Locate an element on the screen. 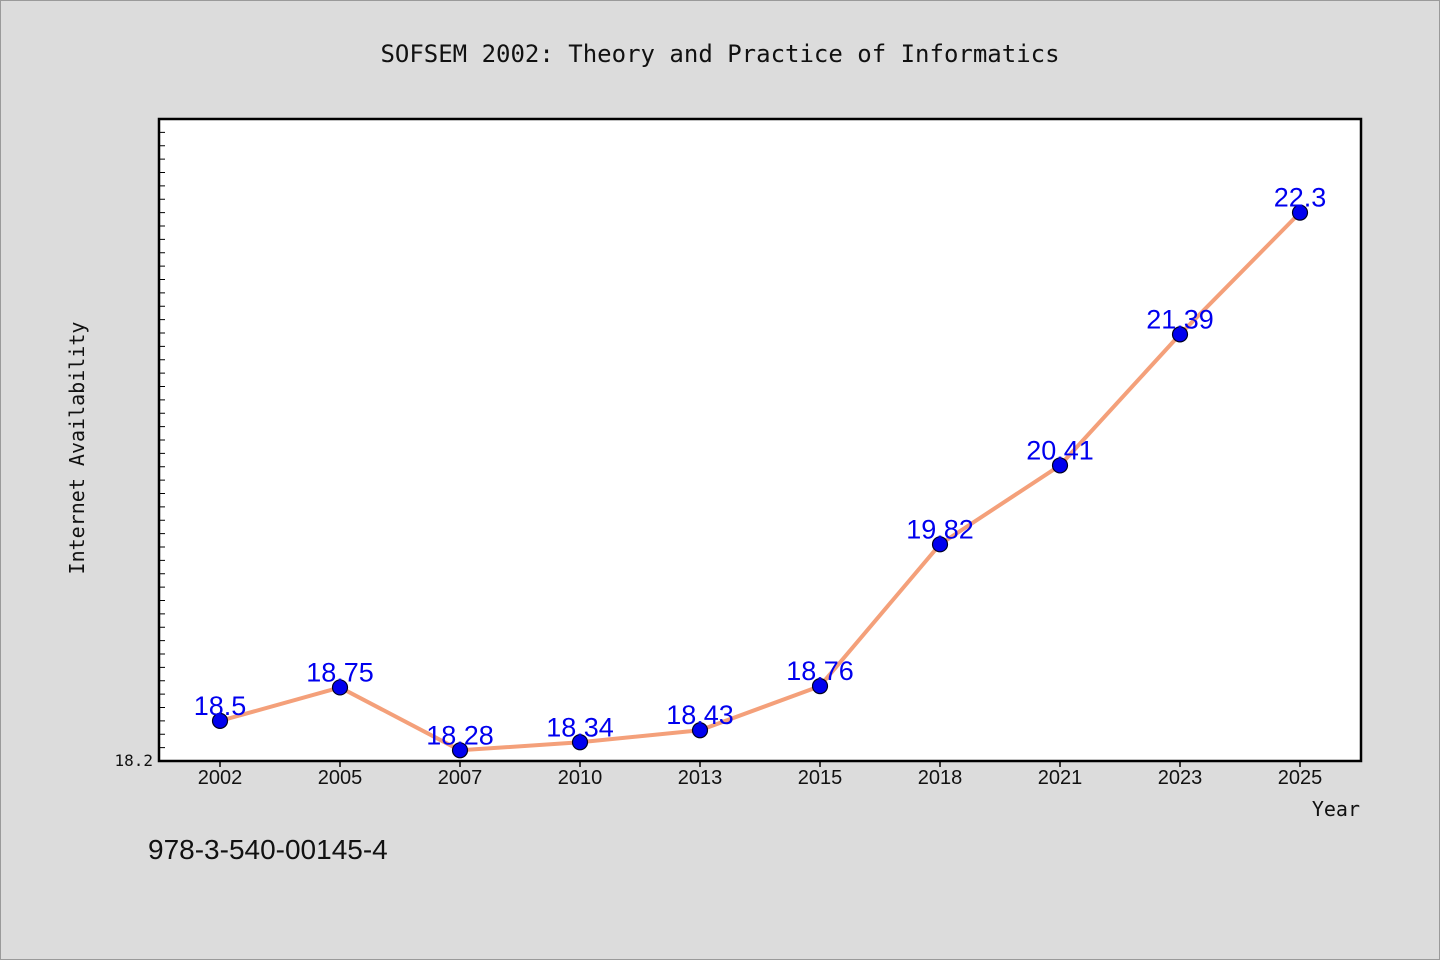 This screenshot has height=960, width=1440. data-label: 18.34 is located at coordinates (580, 727).